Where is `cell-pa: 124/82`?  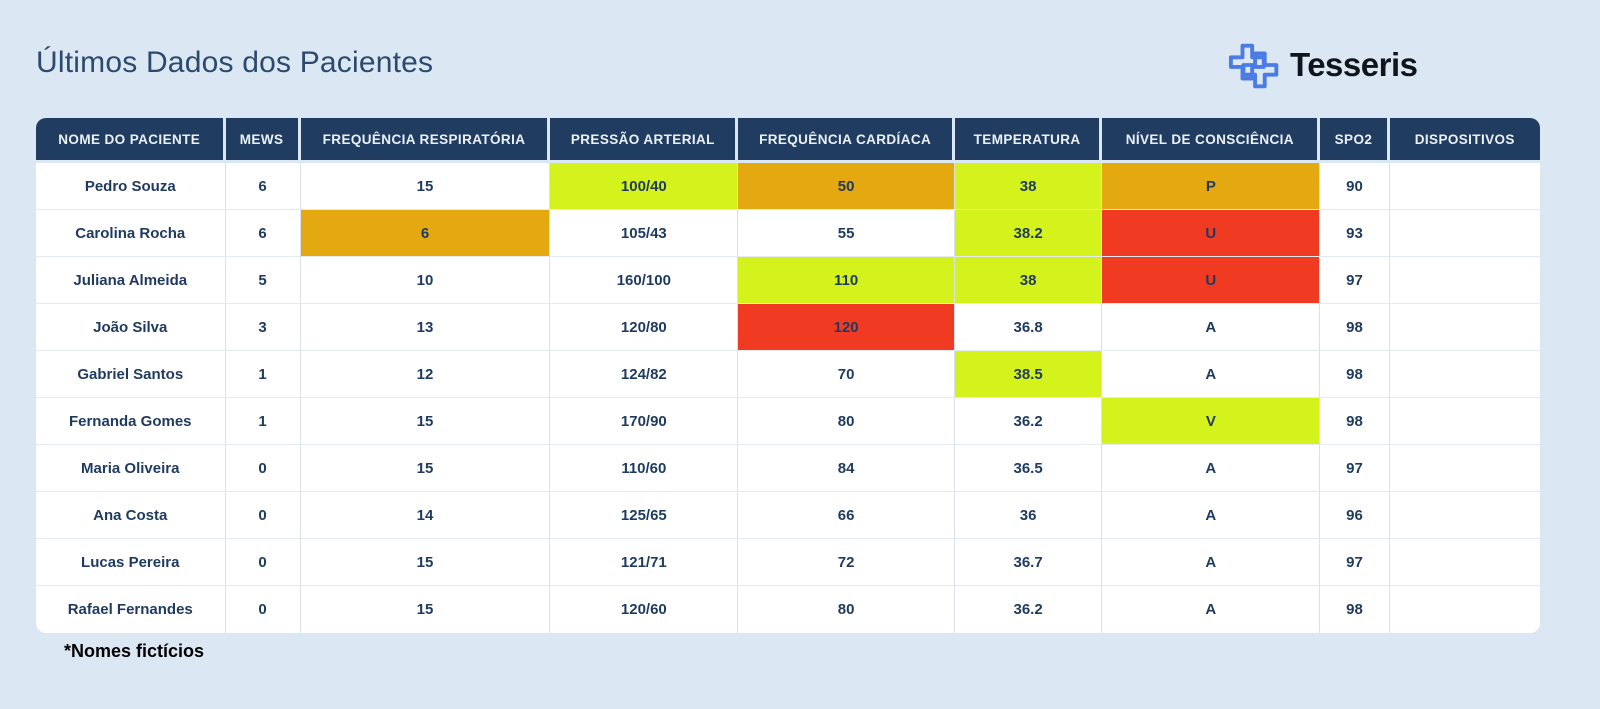 cell-pa: 124/82 is located at coordinates (644, 374).